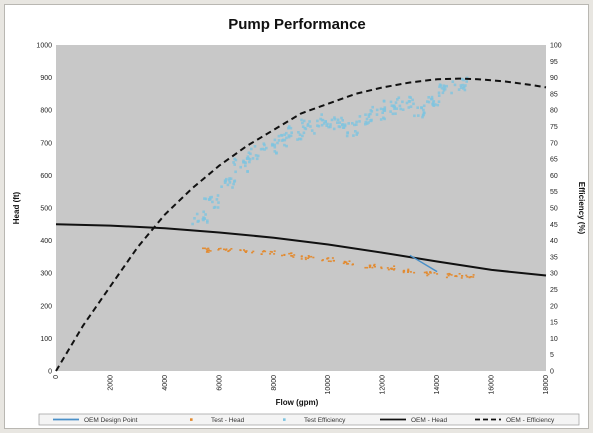 The image size is (593, 433). I want to click on y-tick-label: 900, so click(46, 78).